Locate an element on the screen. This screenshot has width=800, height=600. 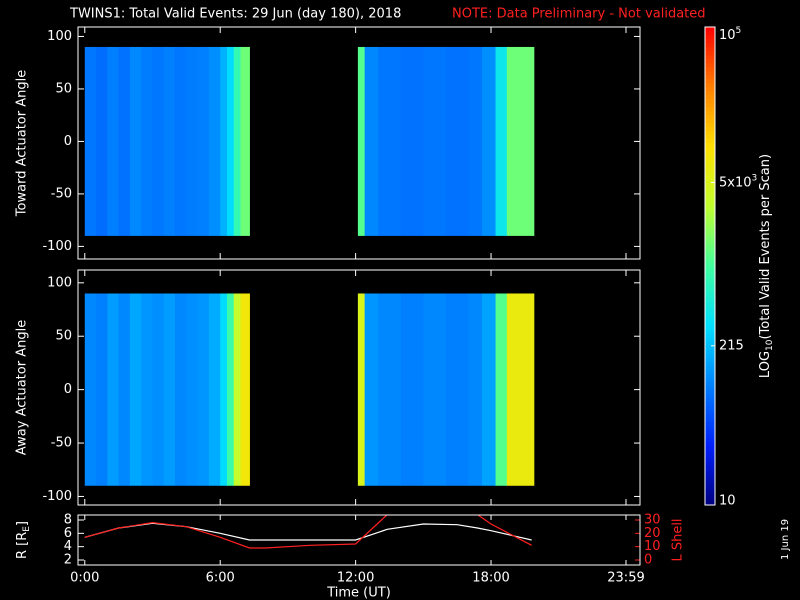
y-tick-label: -50 is located at coordinates (61, 193).